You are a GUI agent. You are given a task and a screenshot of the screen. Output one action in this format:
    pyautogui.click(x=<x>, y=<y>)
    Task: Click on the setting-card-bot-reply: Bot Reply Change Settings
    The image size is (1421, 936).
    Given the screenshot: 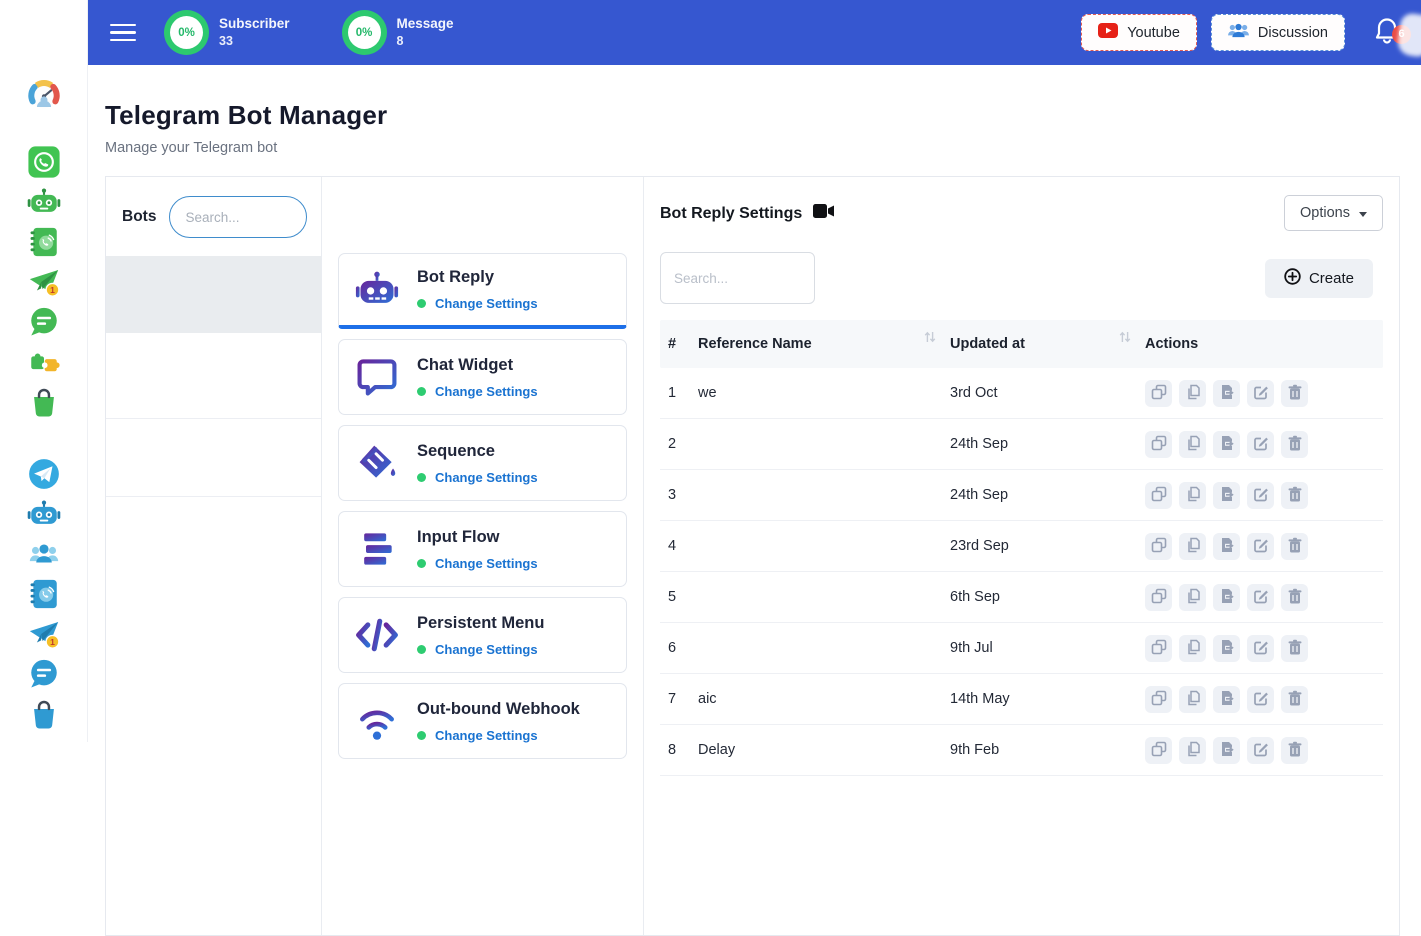 What is the action you would take?
    pyautogui.click(x=482, y=291)
    